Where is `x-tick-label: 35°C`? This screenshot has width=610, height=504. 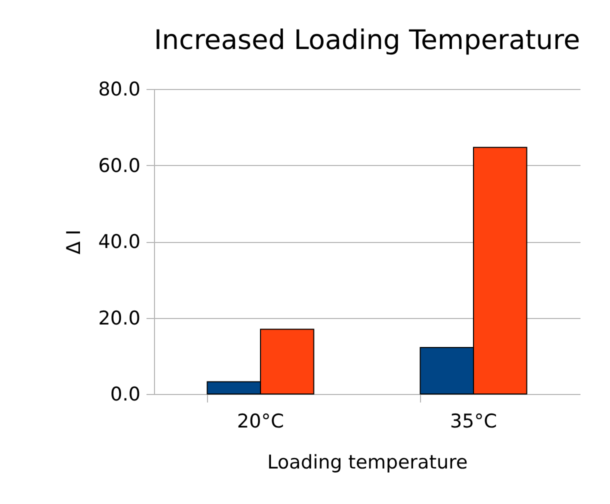 x-tick-label: 35°C is located at coordinates (473, 421).